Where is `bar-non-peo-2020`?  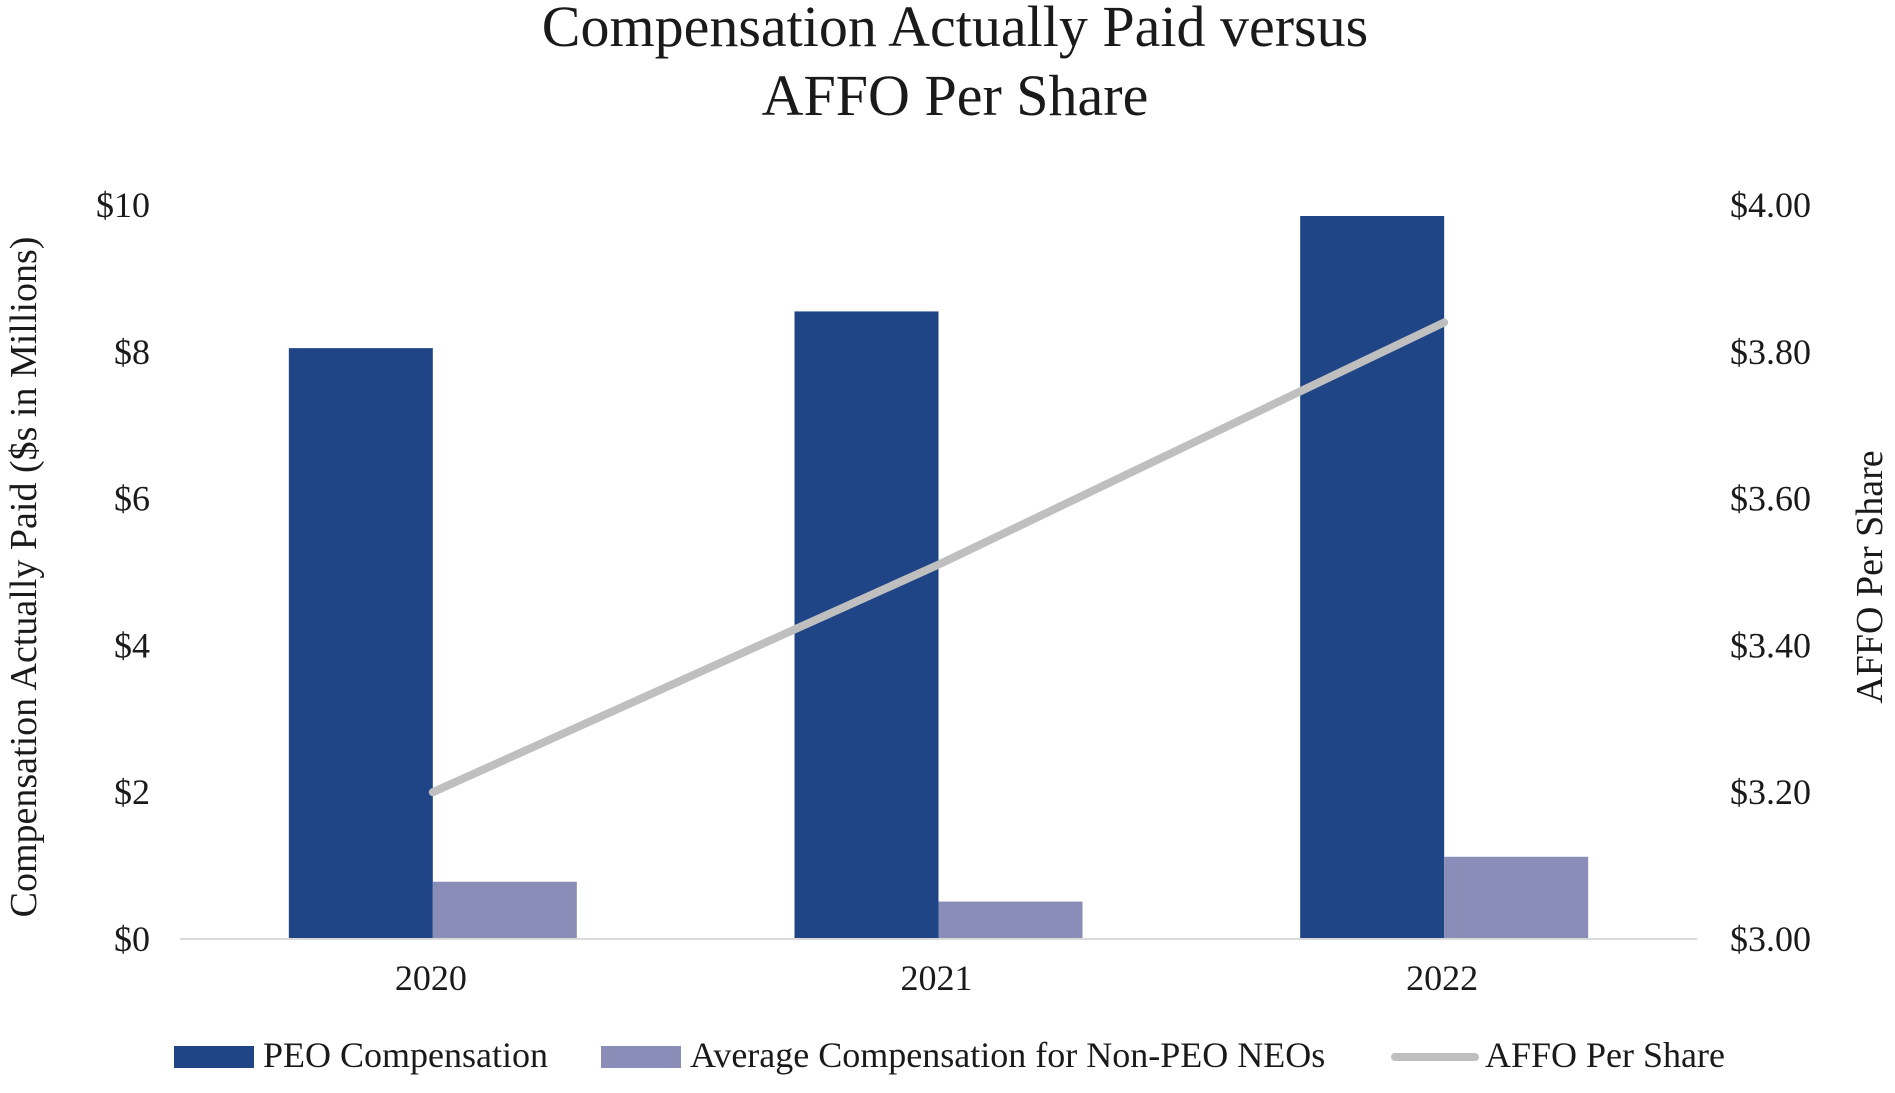 bar-non-peo-2020 is located at coordinates (504, 910).